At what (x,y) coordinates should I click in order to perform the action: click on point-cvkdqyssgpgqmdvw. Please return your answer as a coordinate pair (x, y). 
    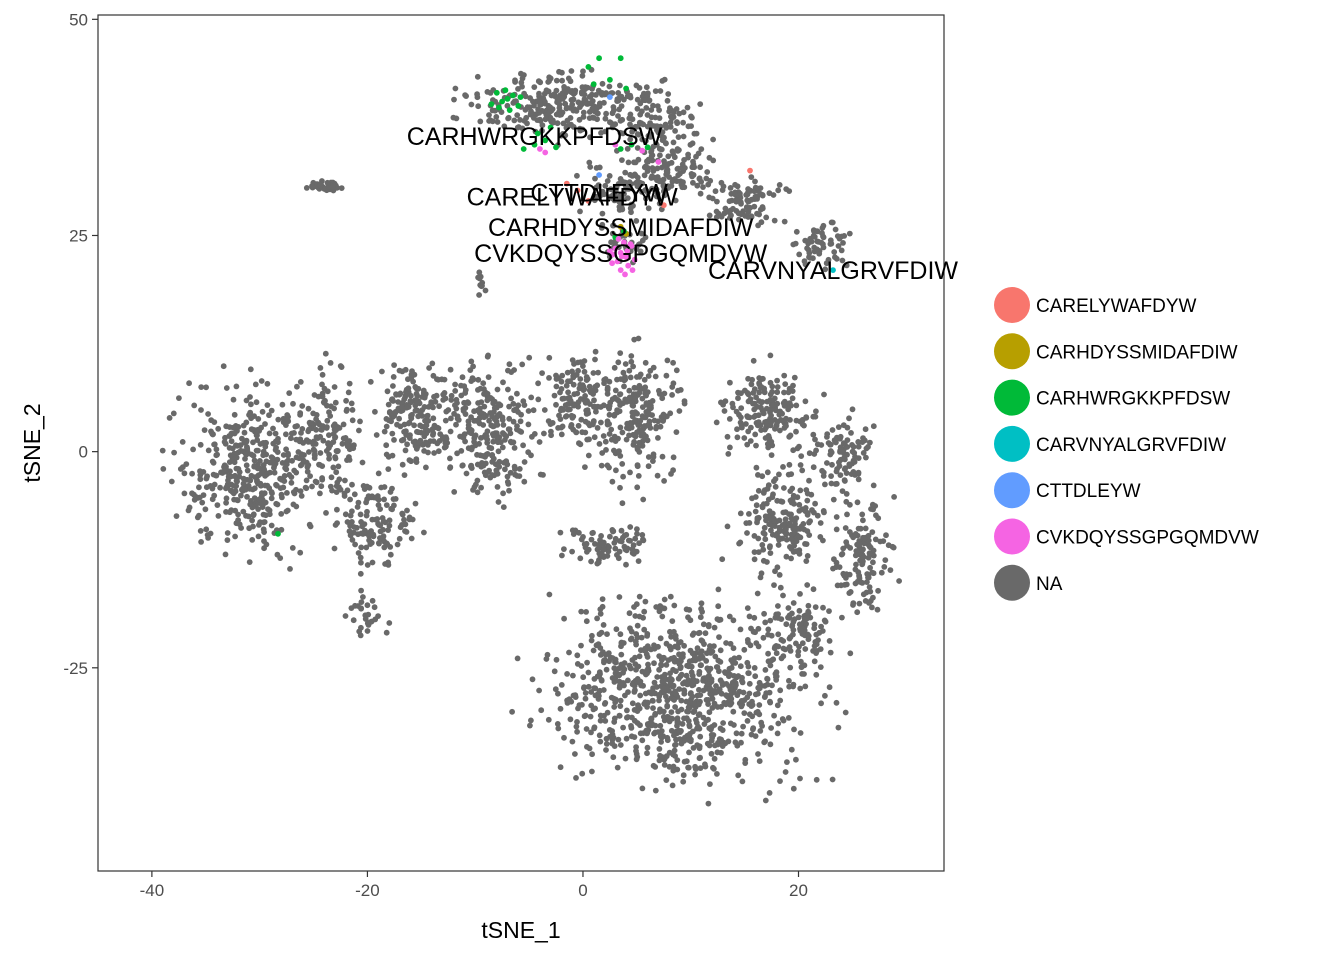
    Looking at the image, I should click on (628, 265).